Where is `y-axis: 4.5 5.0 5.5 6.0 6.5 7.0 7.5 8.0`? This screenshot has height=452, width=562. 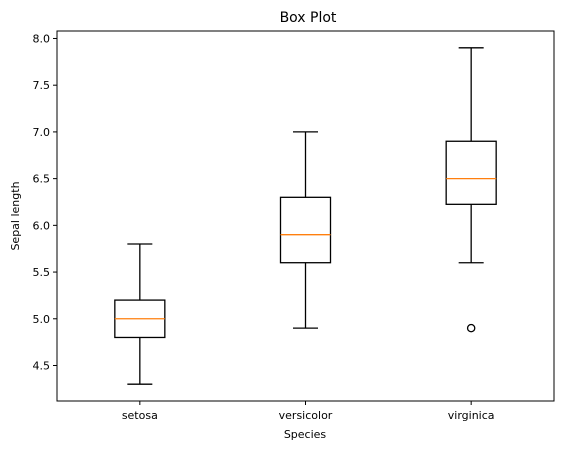 y-axis: 4.5 5.0 5.5 6.0 6.5 7.0 7.5 8.0 is located at coordinates (45, 202).